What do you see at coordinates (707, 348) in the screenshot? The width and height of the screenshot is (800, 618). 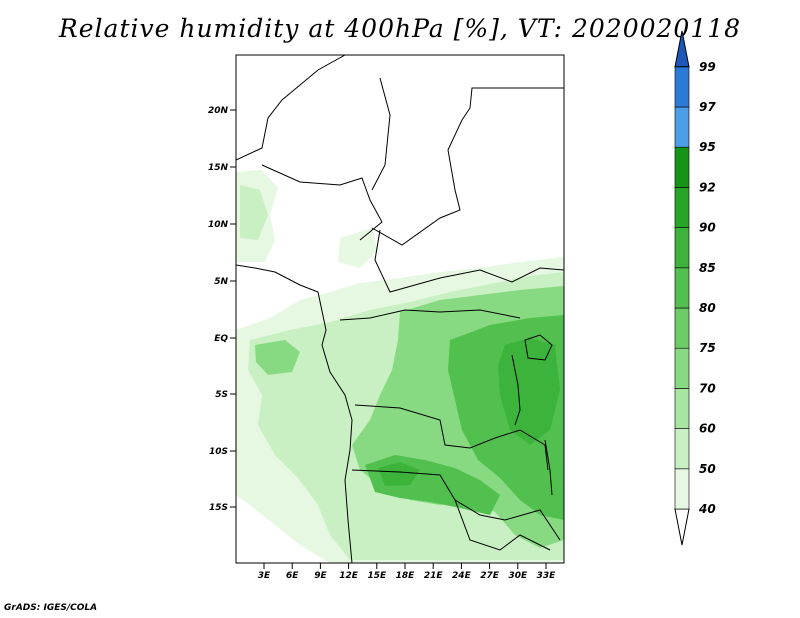 I see `colorbar-label: 75` at bounding box center [707, 348].